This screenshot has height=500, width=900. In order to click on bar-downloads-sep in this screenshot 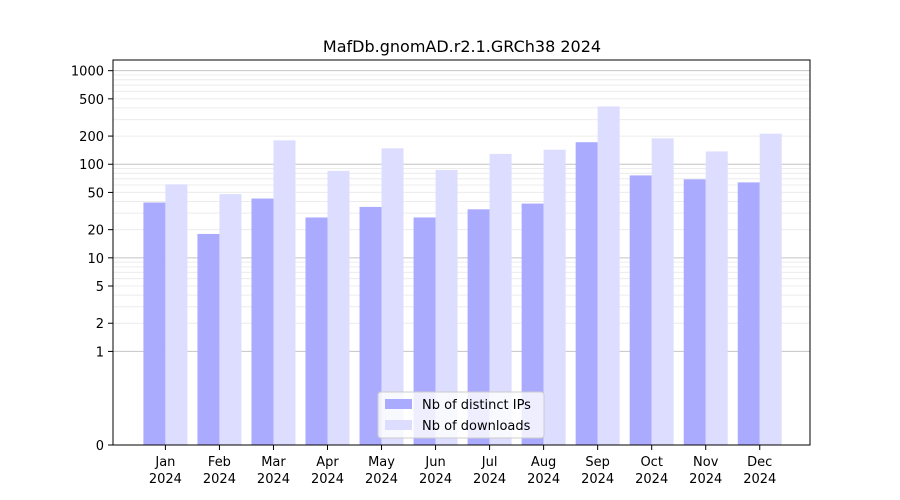, I will do `click(608, 275)`.